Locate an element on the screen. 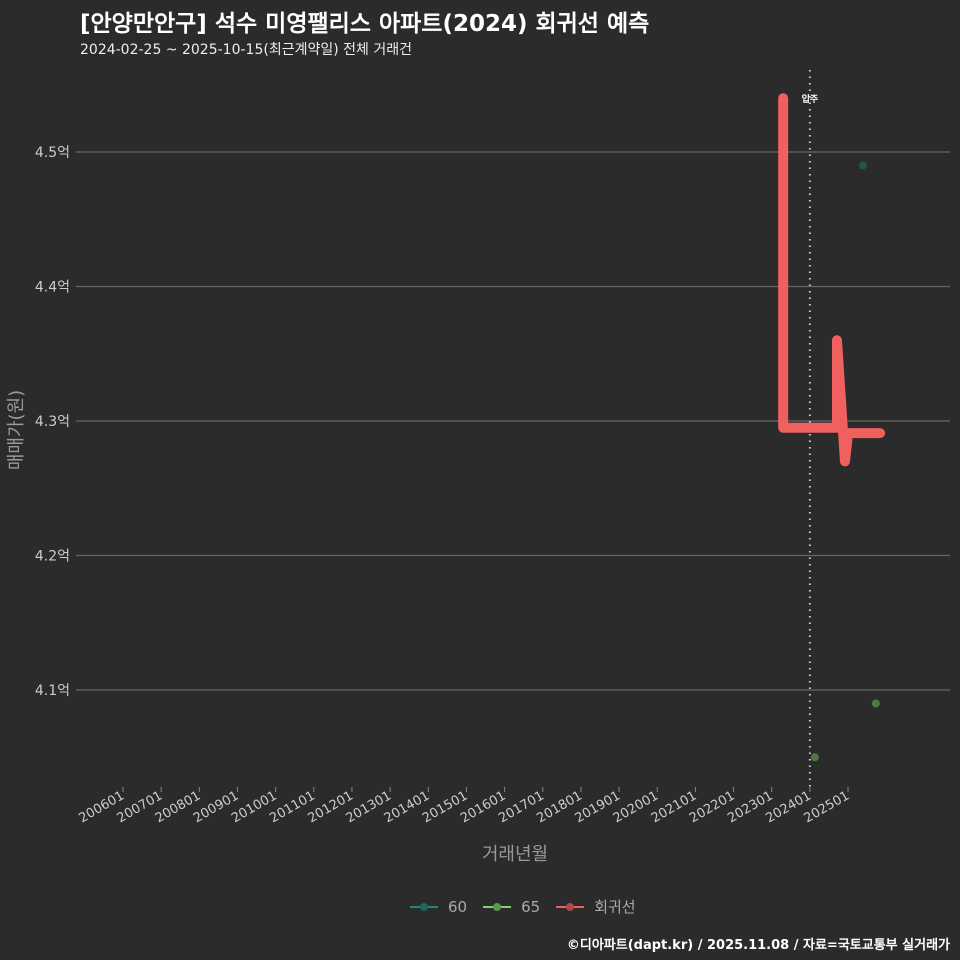 Image resolution: width=960 pixels, height=960 pixels. y-tick-label: 4.4억 is located at coordinates (52, 288).